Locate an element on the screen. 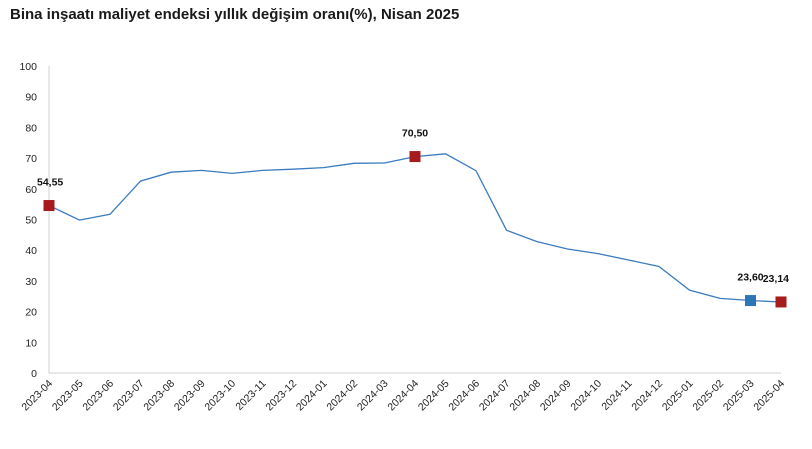 The image size is (812, 449). y-tick-label: 30 is located at coordinates (31, 282).